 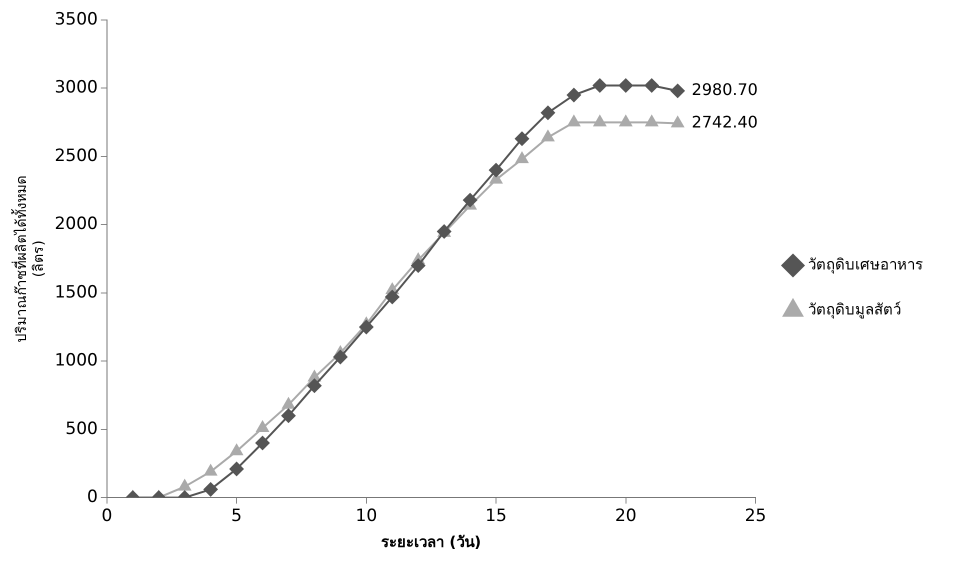 What do you see at coordinates (76, 88) in the screenshot?
I see `y-tick-label: 3000` at bounding box center [76, 88].